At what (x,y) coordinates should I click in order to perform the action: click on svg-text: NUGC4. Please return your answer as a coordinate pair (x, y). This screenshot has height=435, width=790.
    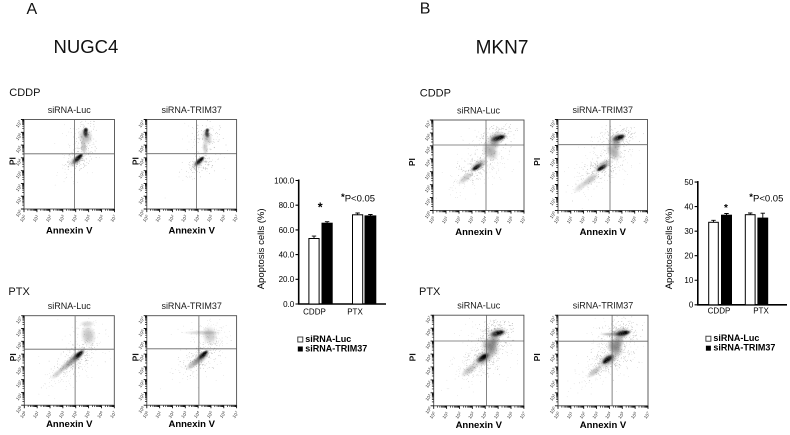
    Looking at the image, I should click on (86, 46).